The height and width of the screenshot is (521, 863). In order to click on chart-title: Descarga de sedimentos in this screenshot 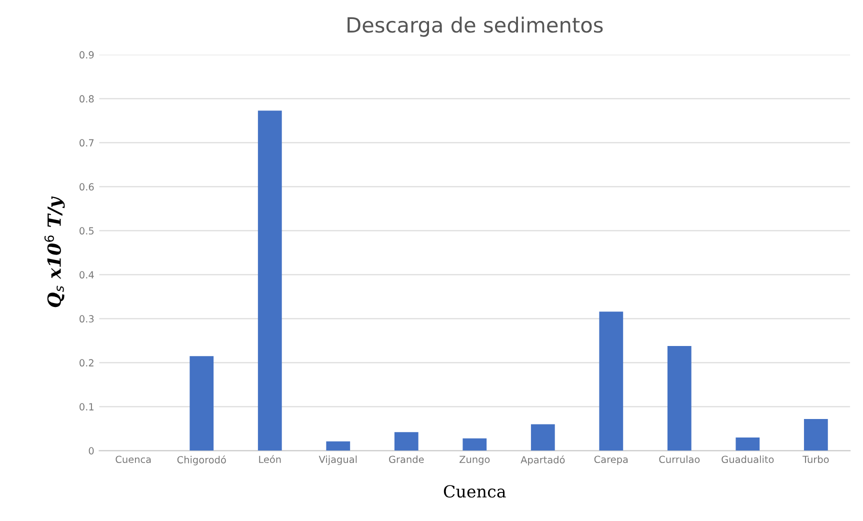, I will do `click(475, 26)`.